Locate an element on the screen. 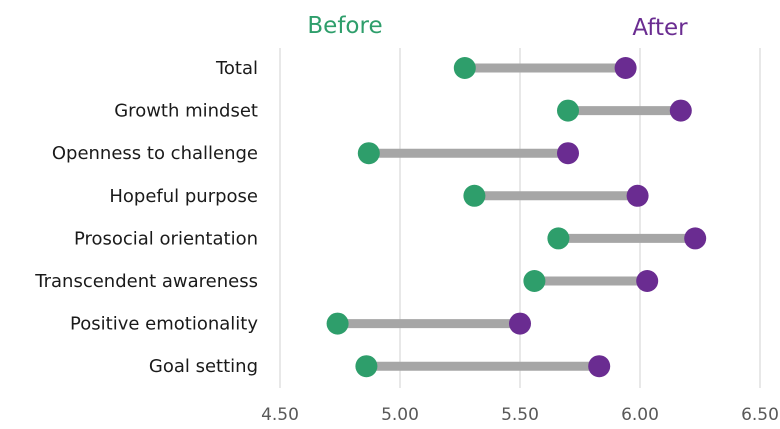 This screenshot has width=780, height=429. category-label: Positive emotionality is located at coordinates (164, 324).